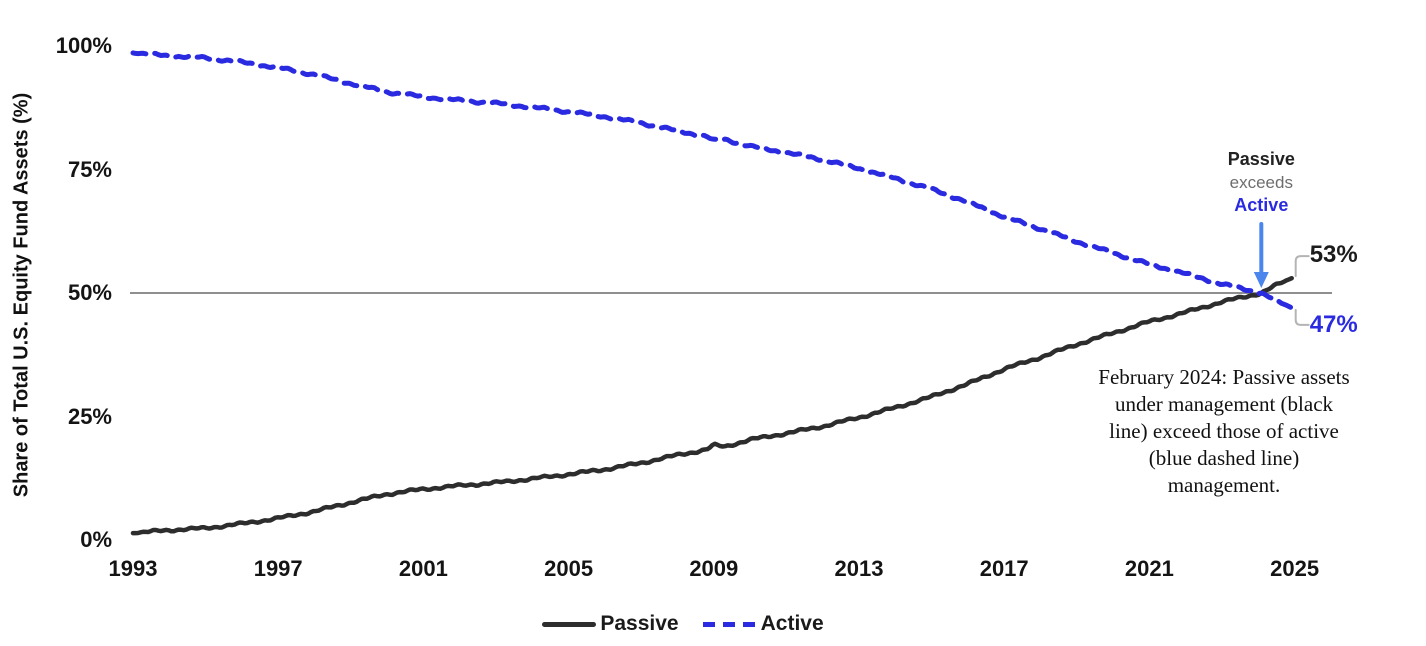  What do you see at coordinates (89, 416) in the screenshot?
I see `y-tick-label: 25%` at bounding box center [89, 416].